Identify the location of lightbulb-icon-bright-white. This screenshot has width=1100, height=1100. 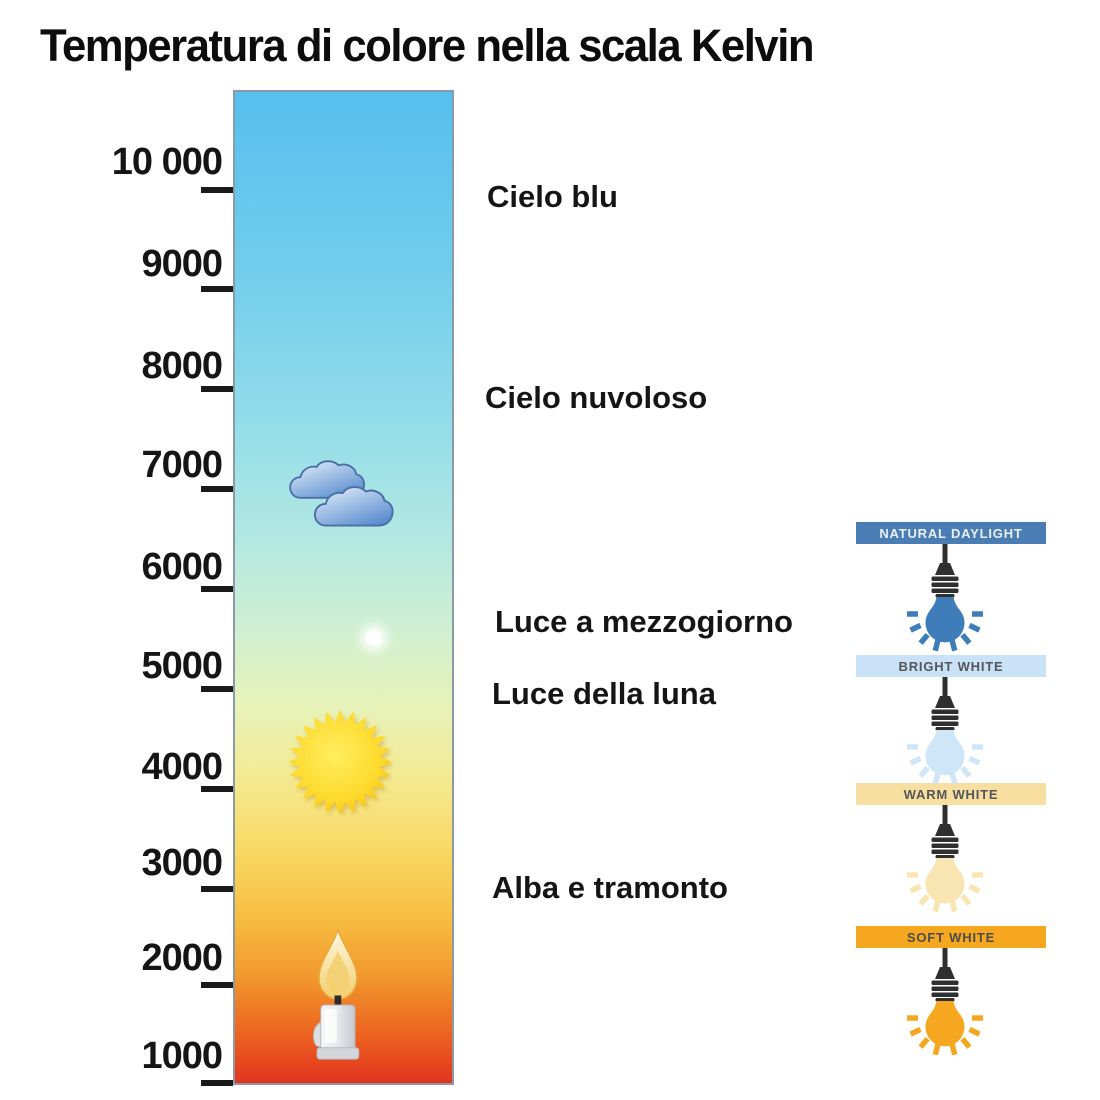
(945, 732).